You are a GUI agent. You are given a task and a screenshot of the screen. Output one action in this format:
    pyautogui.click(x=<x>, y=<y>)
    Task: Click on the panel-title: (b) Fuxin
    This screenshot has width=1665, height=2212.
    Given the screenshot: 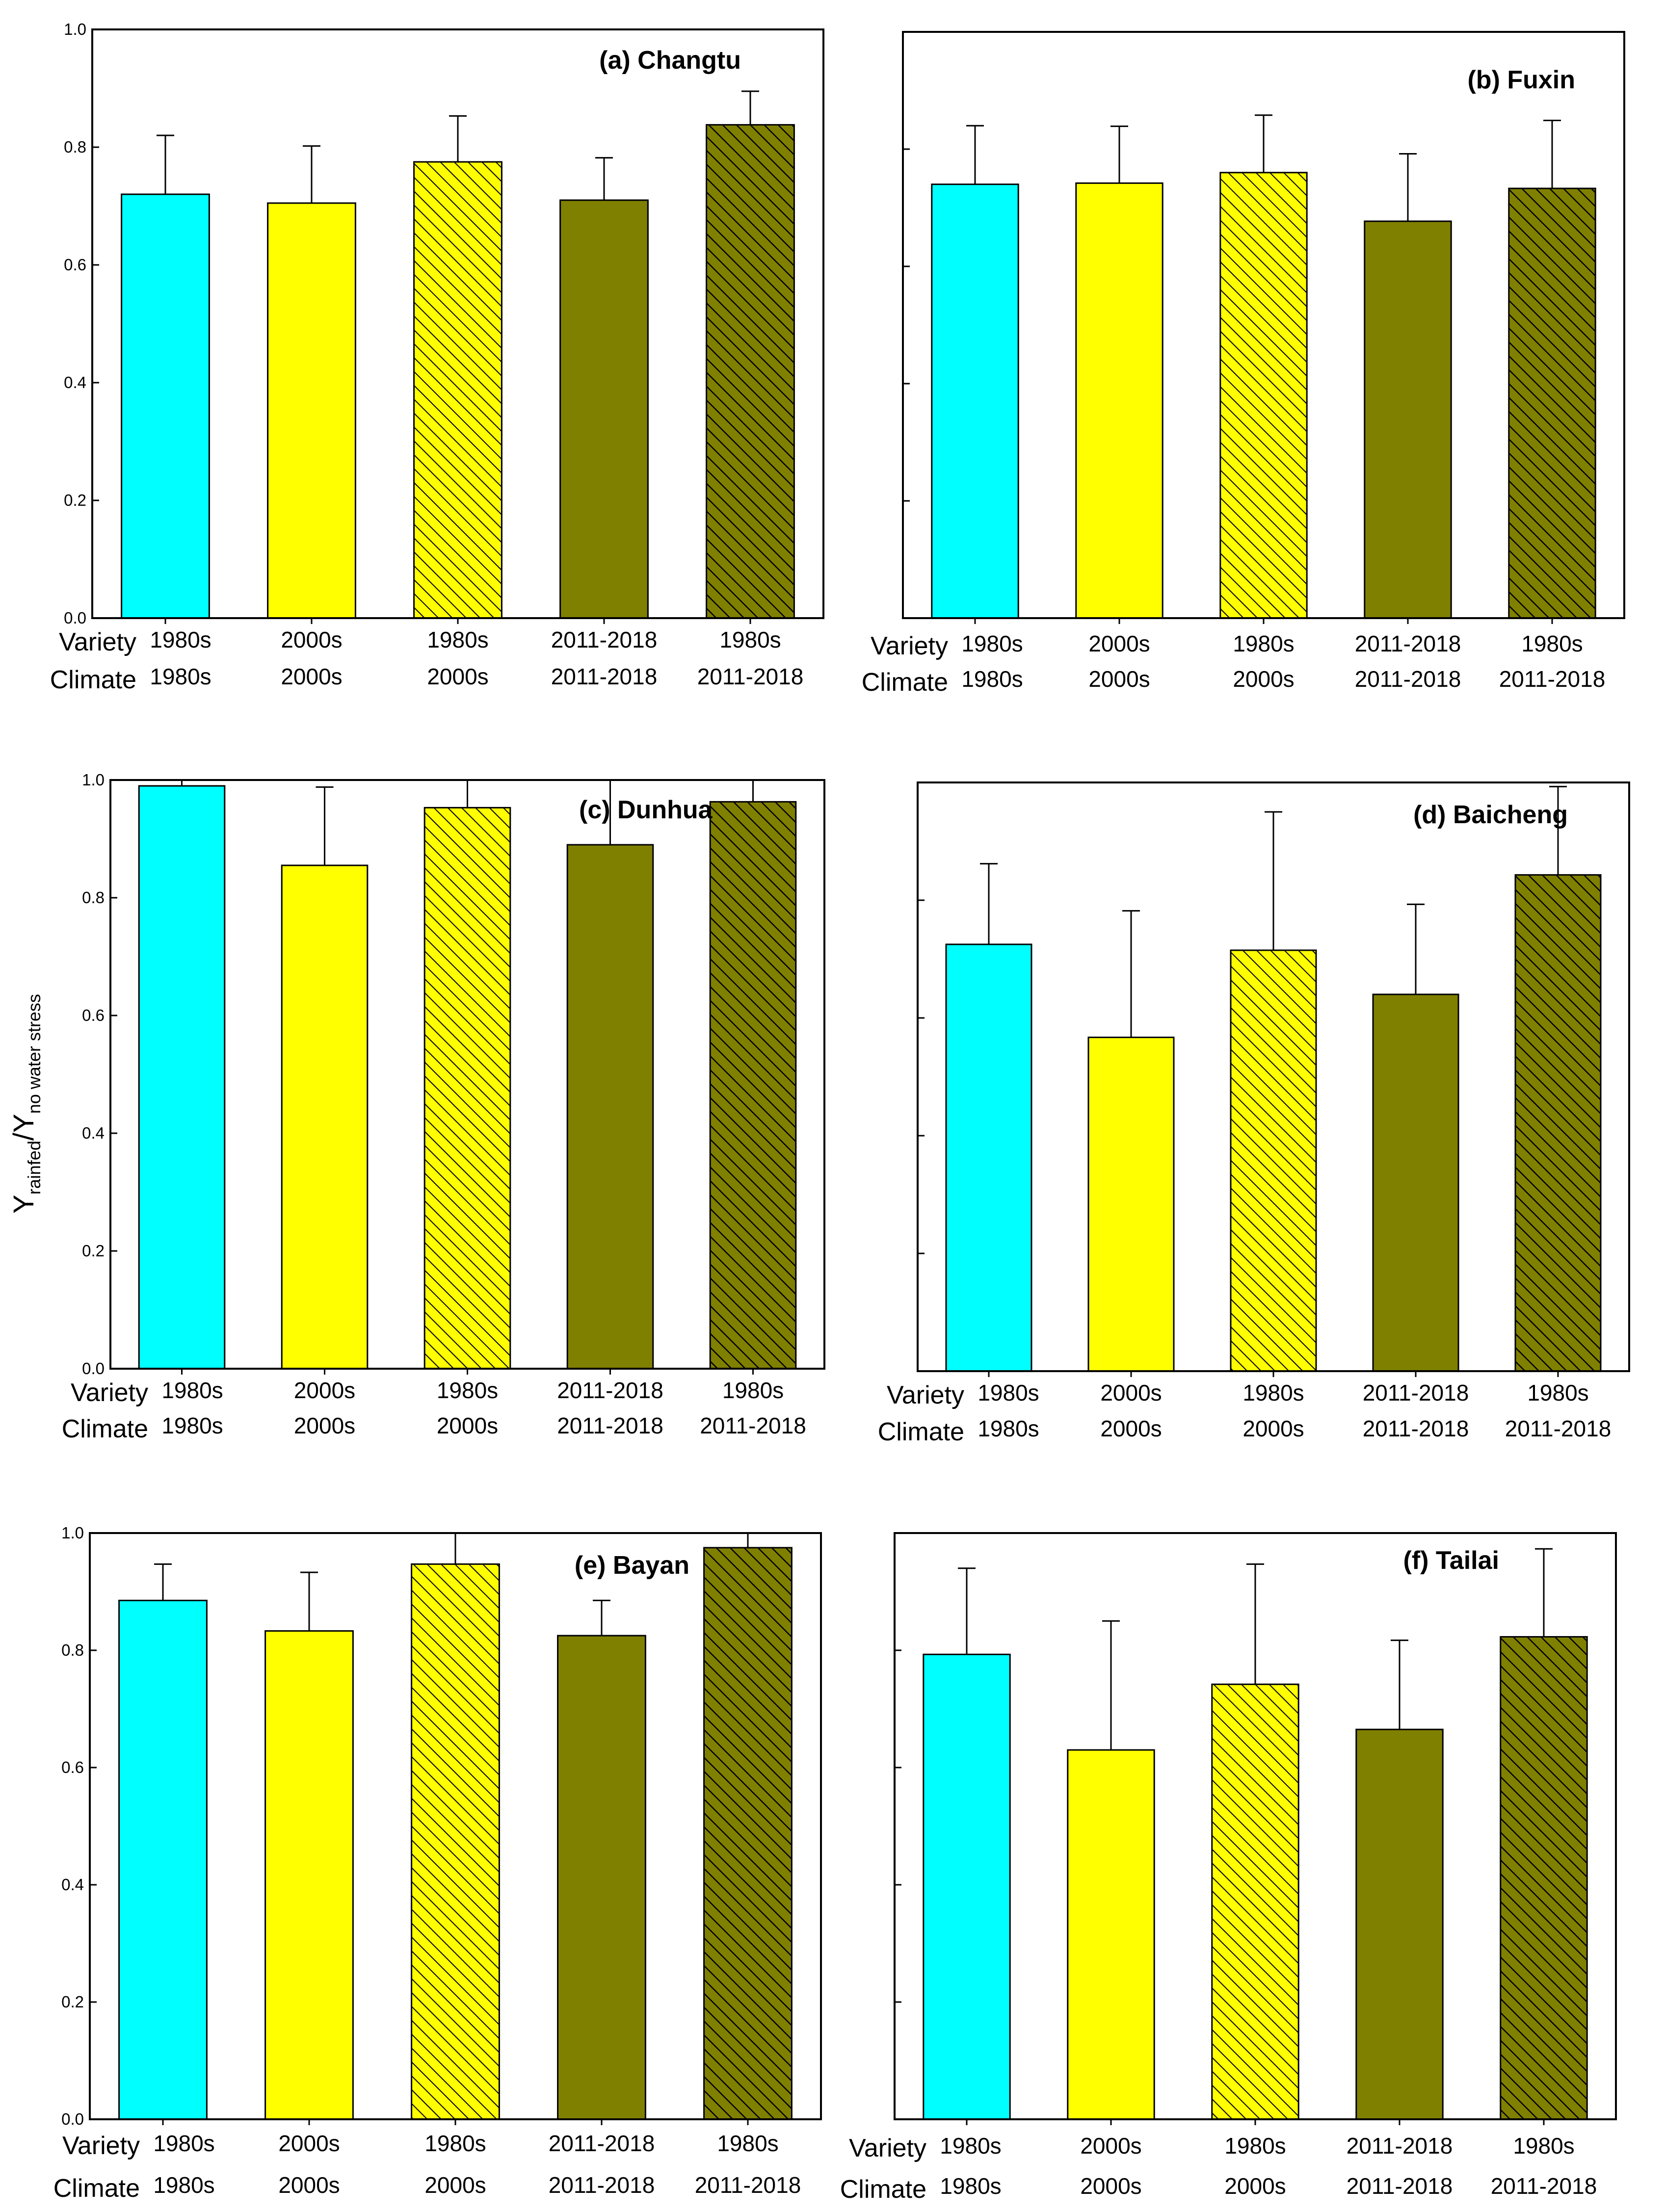 What is the action you would take?
    pyautogui.click(x=1521, y=80)
    